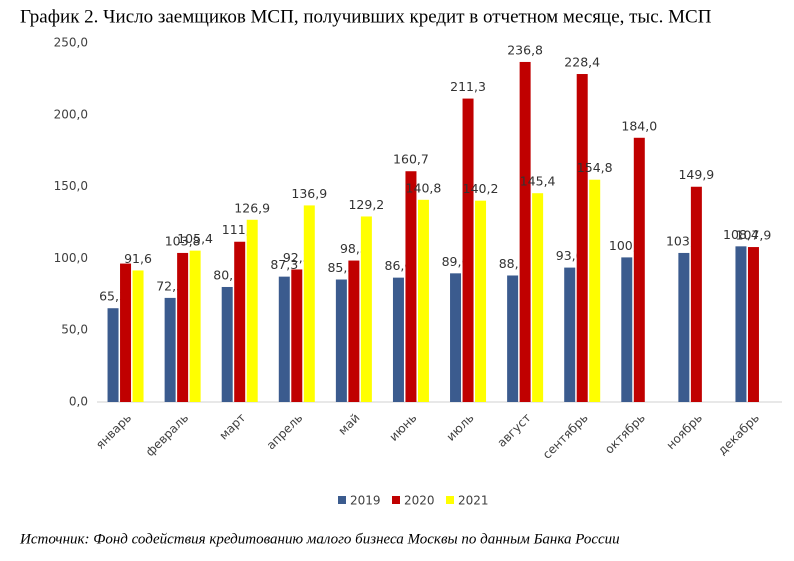 The image size is (794, 561). I want to click on x-tick-label: февраль, so click(167, 435).